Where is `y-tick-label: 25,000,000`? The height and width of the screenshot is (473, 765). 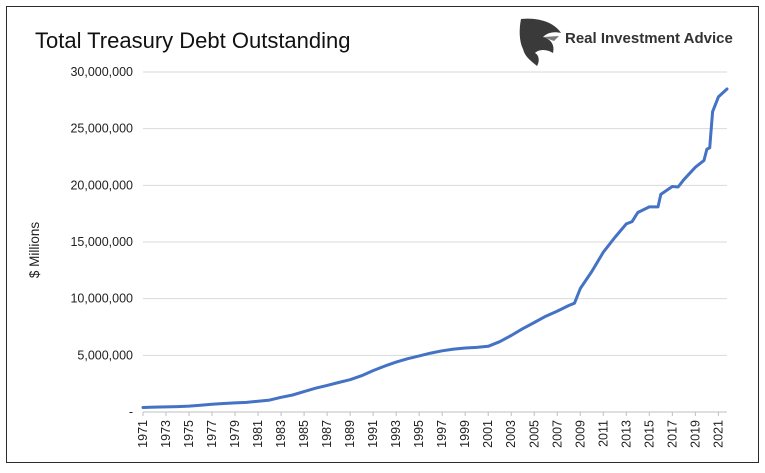
y-tick-label: 25,000,000 is located at coordinates (101, 129).